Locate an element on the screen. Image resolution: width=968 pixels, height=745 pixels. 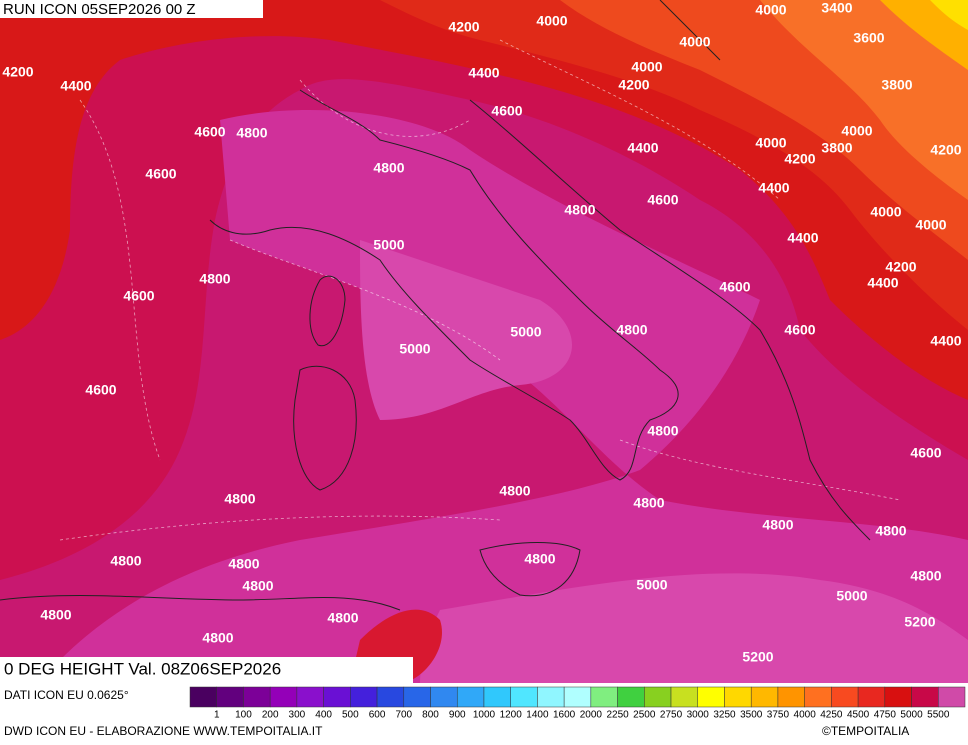
legend-label: 2750 is located at coordinates (671, 715).